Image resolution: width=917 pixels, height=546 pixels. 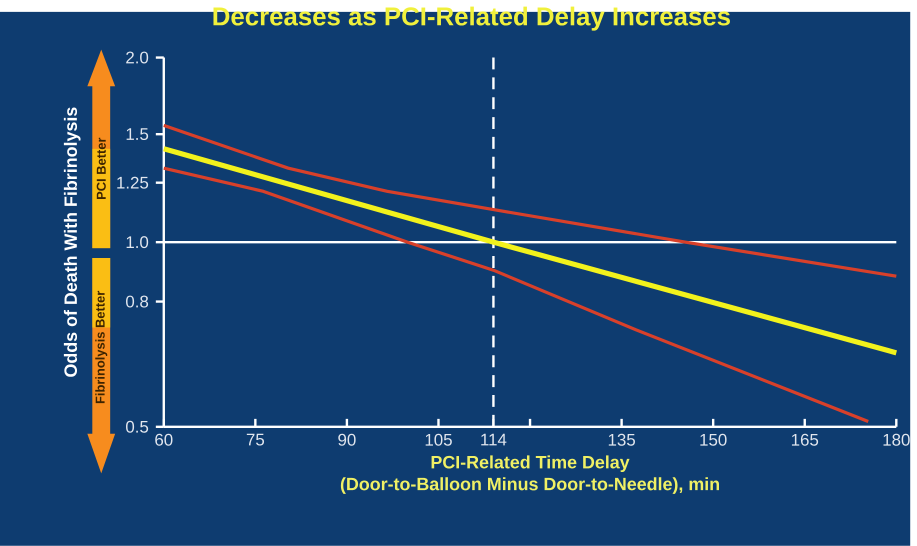 What do you see at coordinates (72, 242) in the screenshot?
I see `y-axis-title: Odds of Death With Fibrinolysis` at bounding box center [72, 242].